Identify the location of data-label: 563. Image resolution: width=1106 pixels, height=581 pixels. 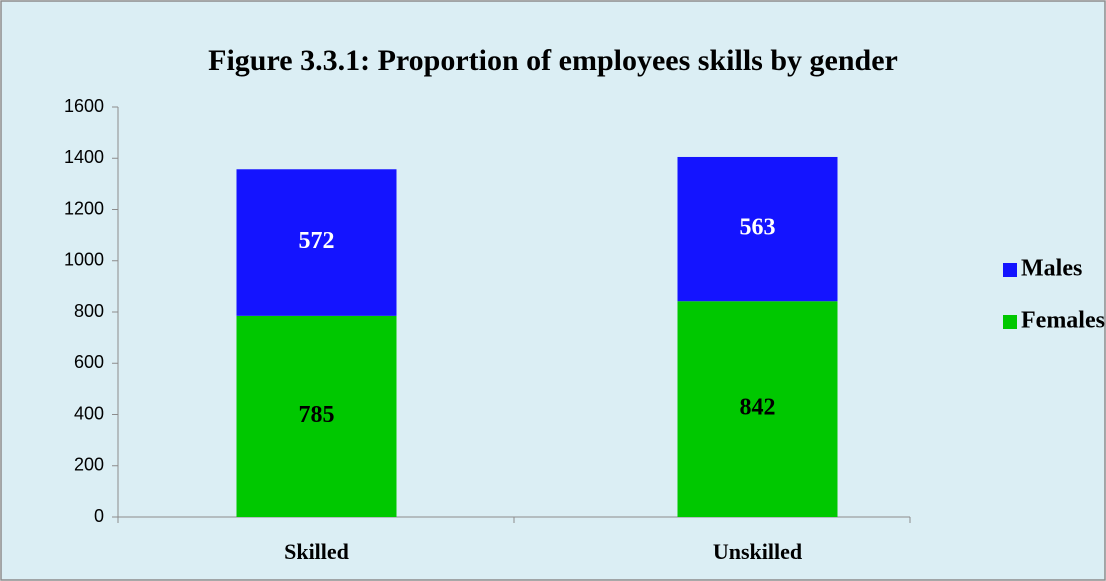
(758, 228).